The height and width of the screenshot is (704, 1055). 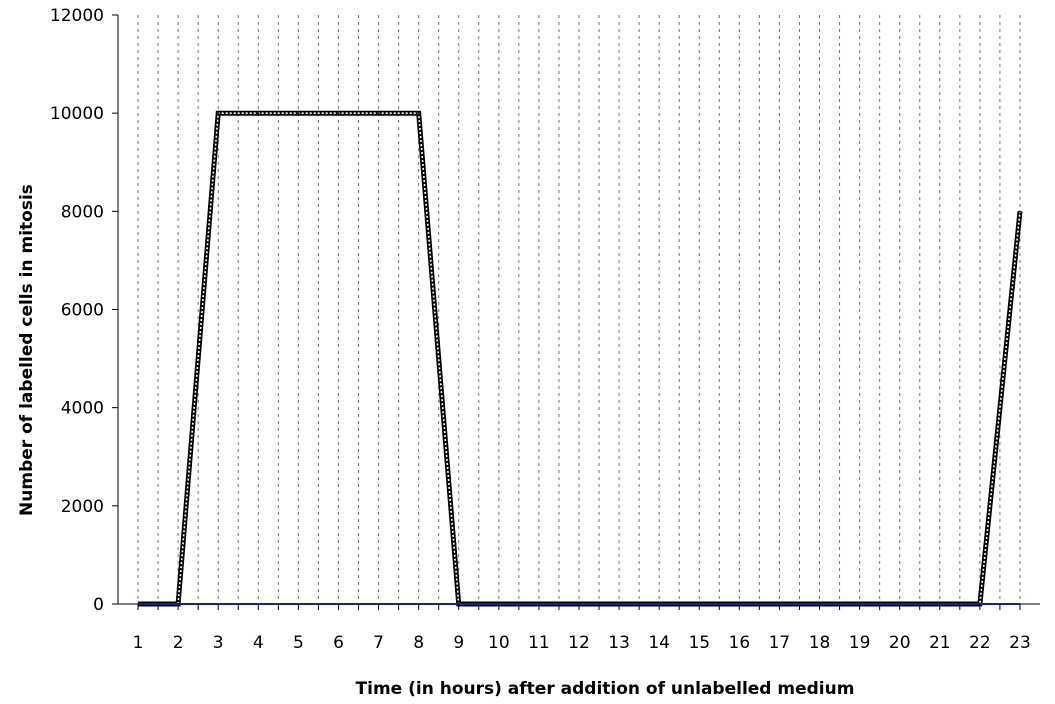 What do you see at coordinates (458, 643) in the screenshot?
I see `x-tick-label: 9` at bounding box center [458, 643].